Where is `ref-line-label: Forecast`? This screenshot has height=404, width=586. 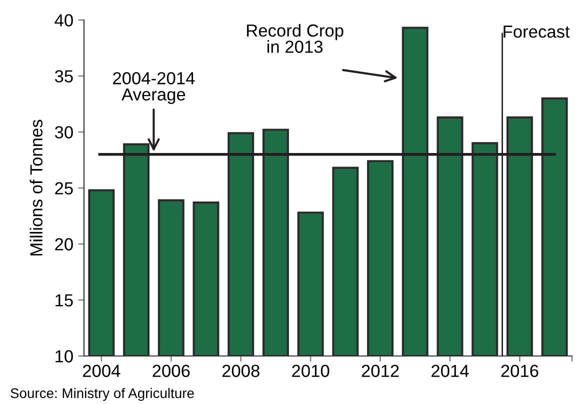
ref-line-label: Forecast is located at coordinates (537, 32).